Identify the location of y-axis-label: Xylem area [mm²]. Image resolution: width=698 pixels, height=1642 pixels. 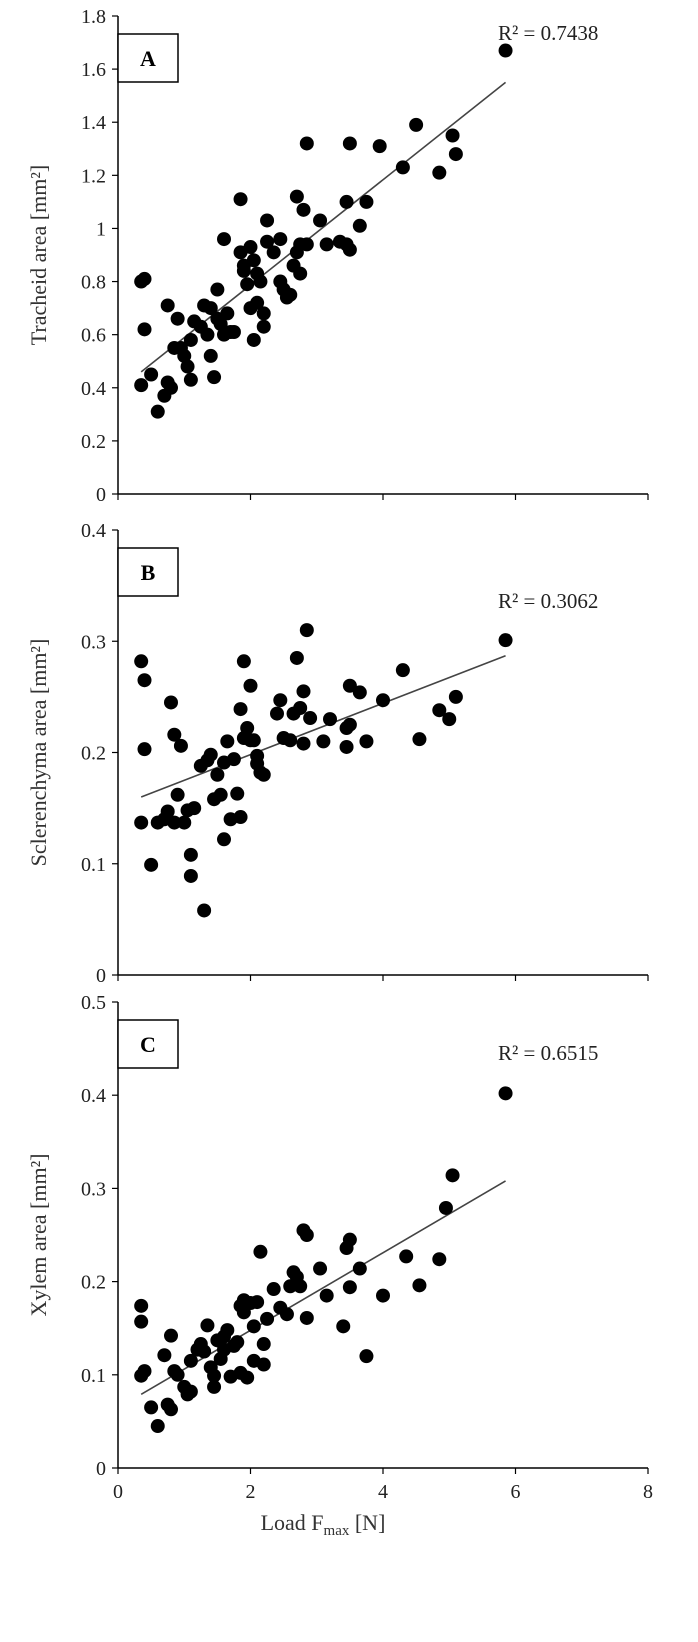
(38, 1235).